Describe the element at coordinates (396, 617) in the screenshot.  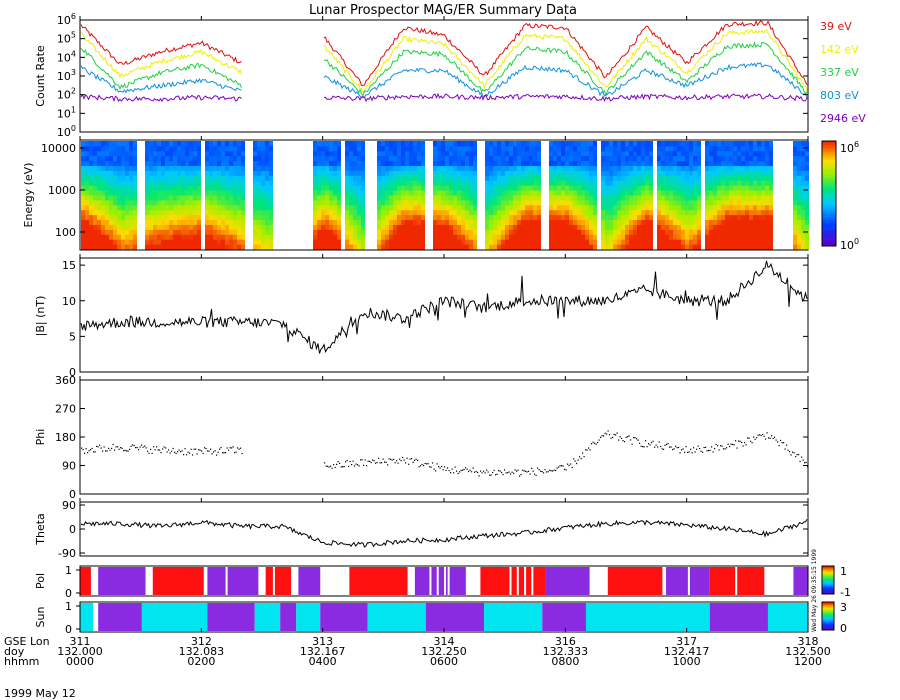
I see `state-bar` at that location.